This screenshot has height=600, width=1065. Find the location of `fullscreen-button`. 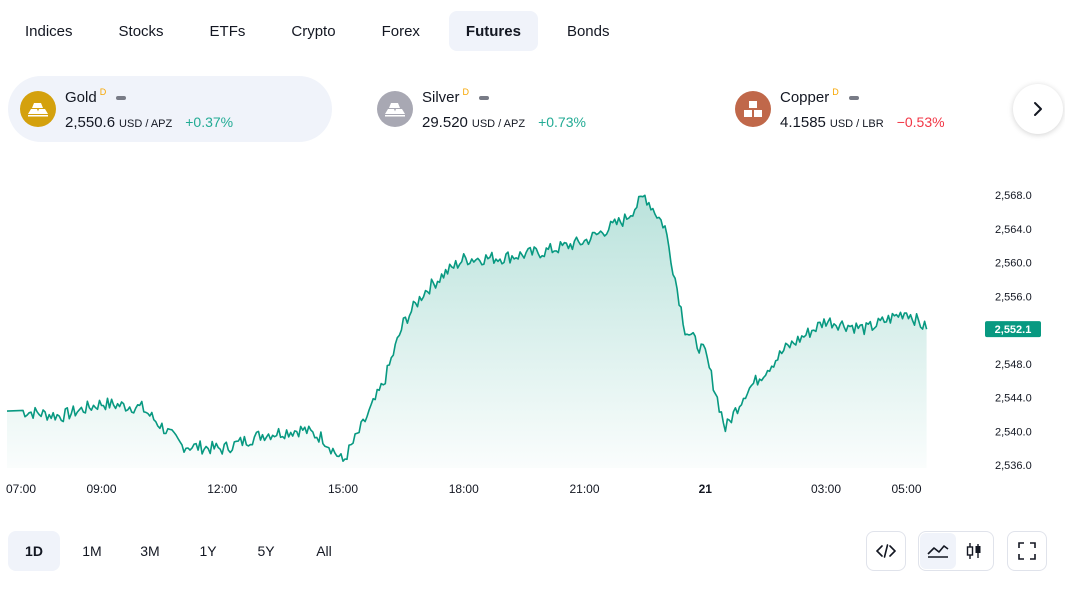

fullscreen-button is located at coordinates (1027, 551).